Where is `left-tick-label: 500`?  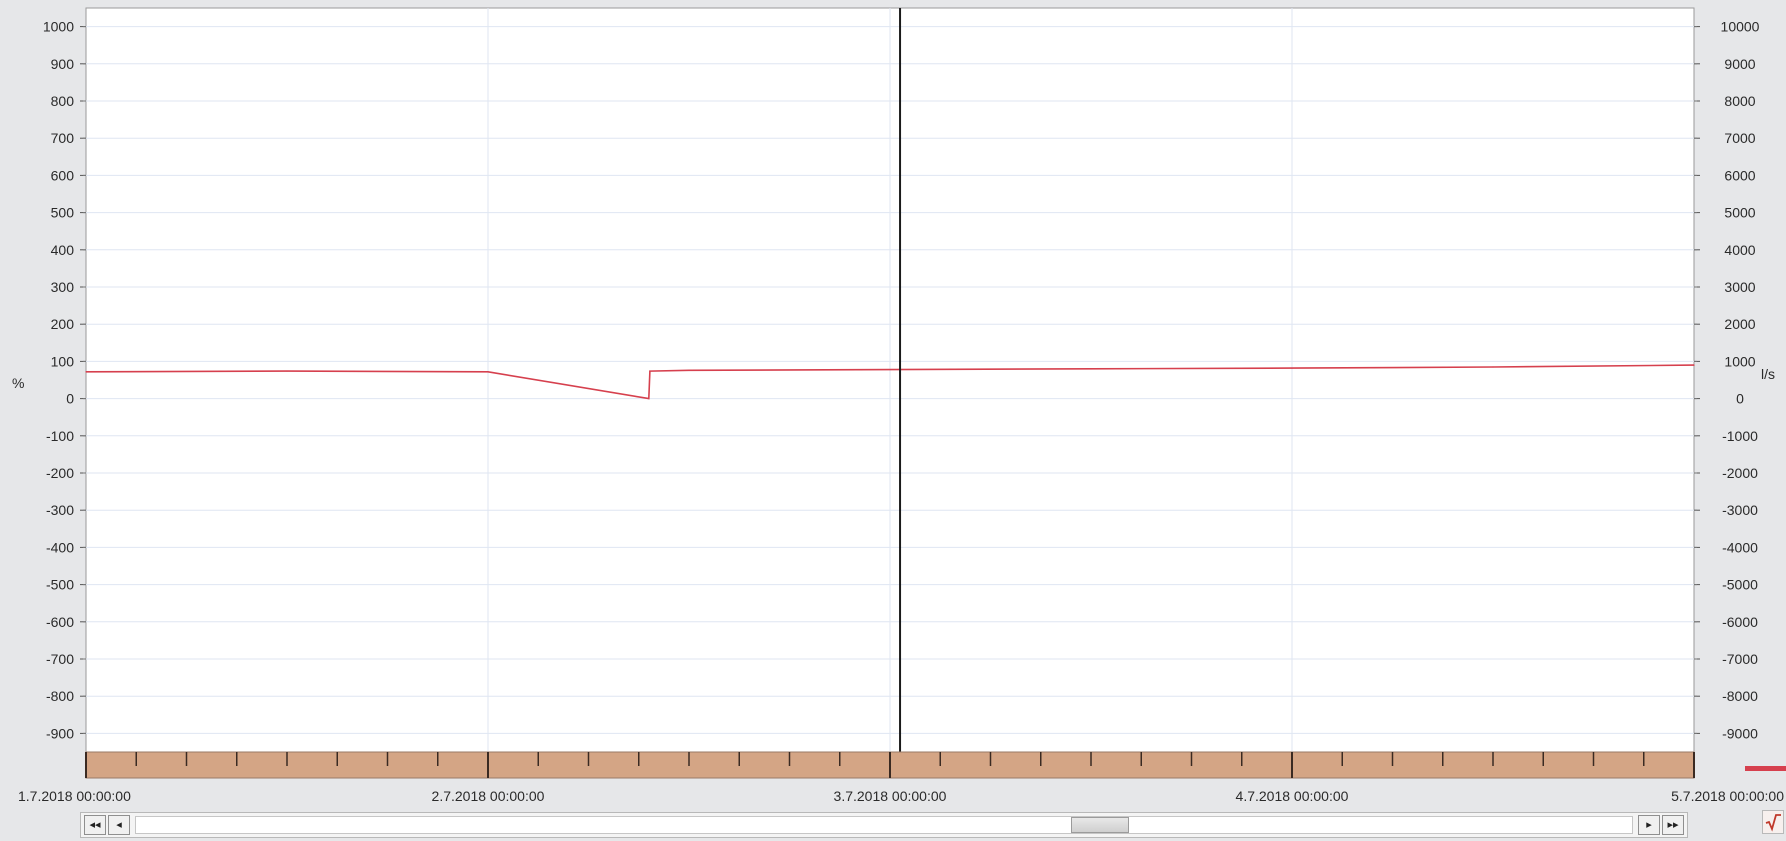 left-tick-label: 500 is located at coordinates (63, 213).